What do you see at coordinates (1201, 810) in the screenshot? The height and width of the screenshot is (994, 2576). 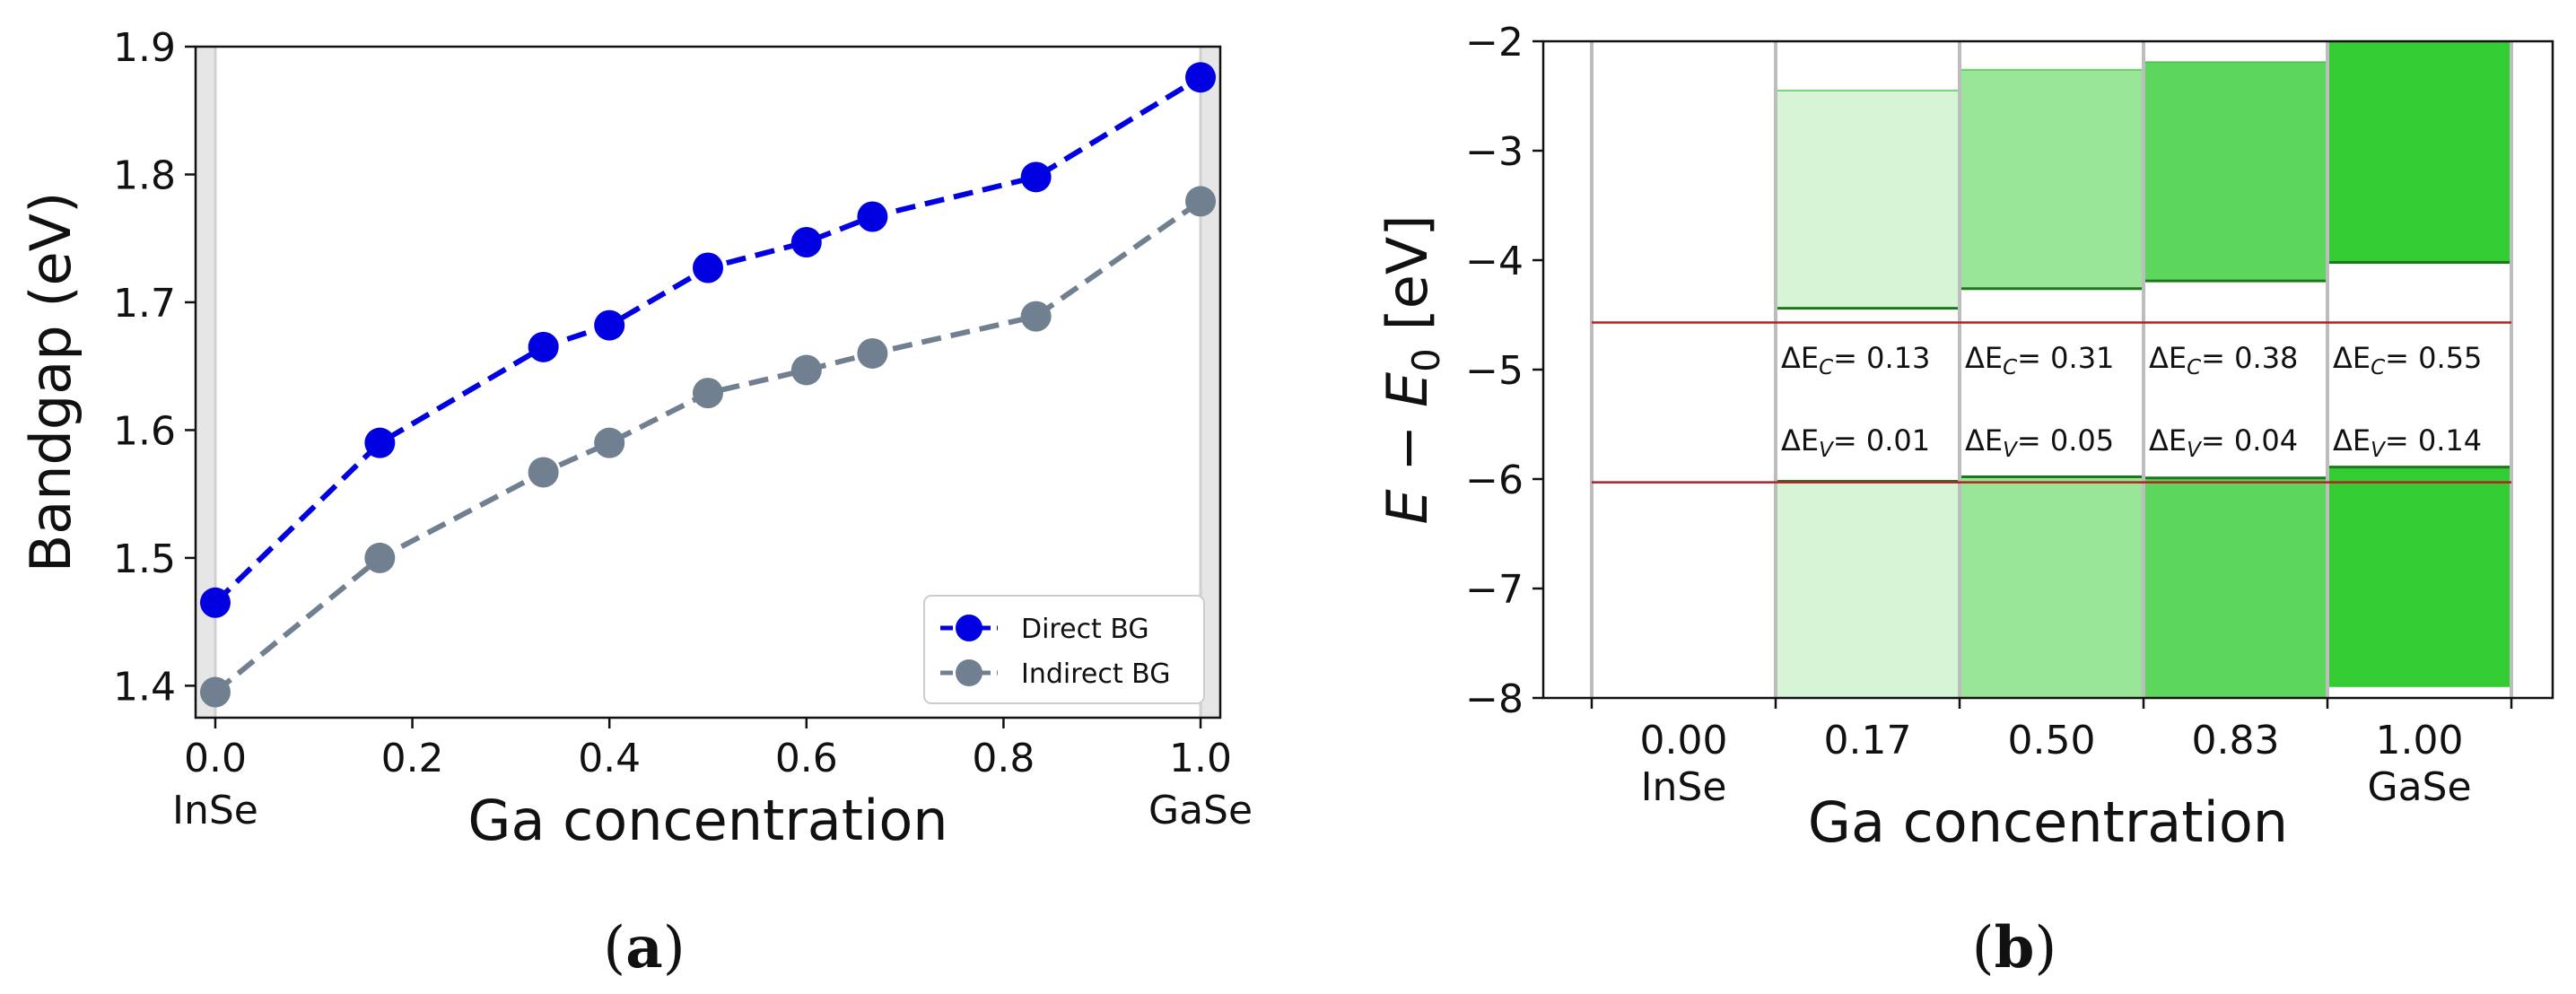 I see `x-tick-sublabel: GaSe` at bounding box center [1201, 810].